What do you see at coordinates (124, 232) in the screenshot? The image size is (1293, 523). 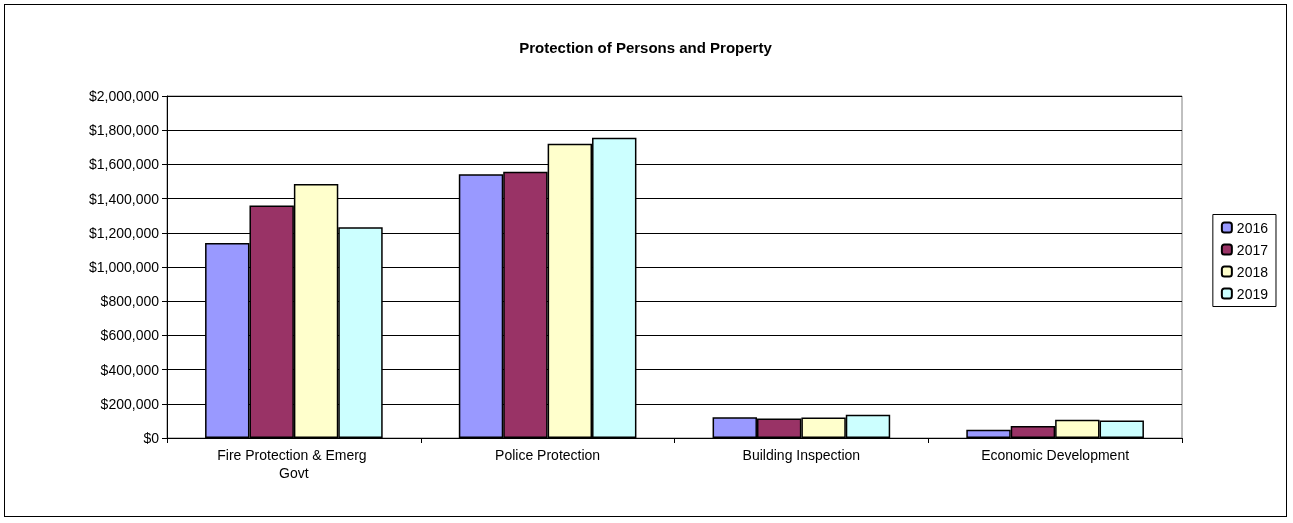 I see `y-tick-label: $1,200,000` at bounding box center [124, 232].